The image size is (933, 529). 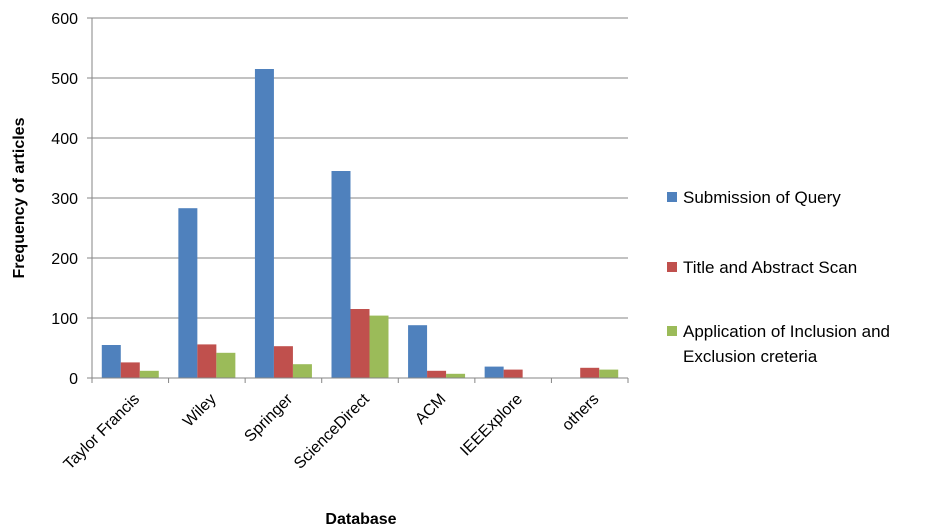 What do you see at coordinates (750, 356) in the screenshot?
I see `legend-label: Exclusion creteria` at bounding box center [750, 356].